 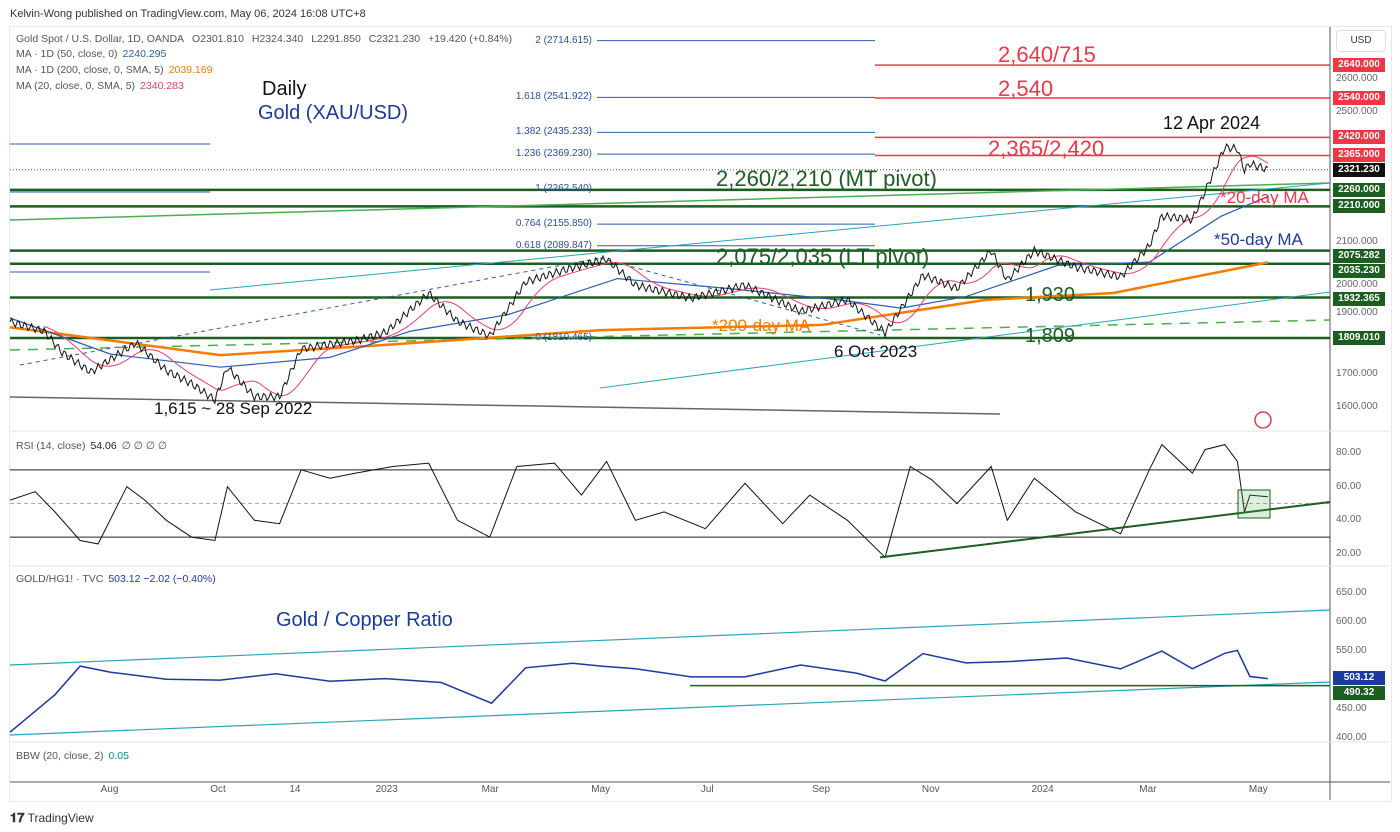 What do you see at coordinates (553, 154) in the screenshot?
I see `fib-level-label: 1.236 (2369.230)` at bounding box center [553, 154].